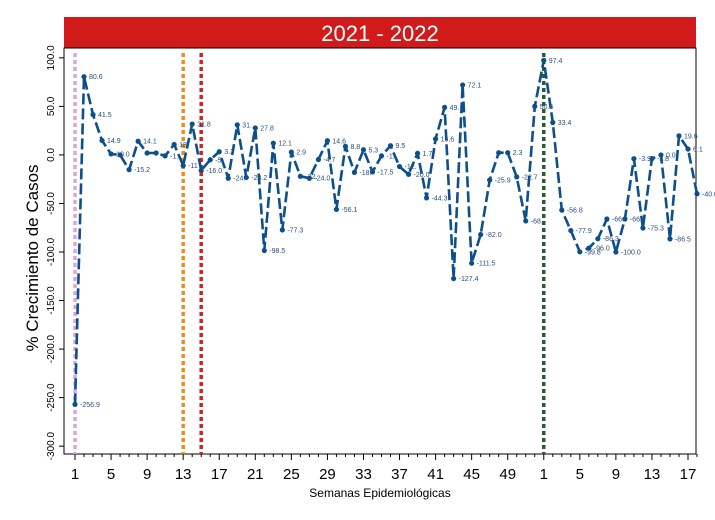  I want to click on data-label: 72.1, so click(475, 85).